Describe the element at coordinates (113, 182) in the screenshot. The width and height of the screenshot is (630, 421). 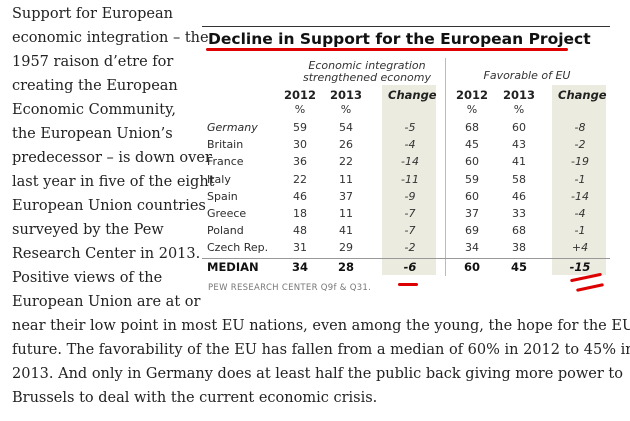
I see `article-line: last year in five of the eight` at that location.